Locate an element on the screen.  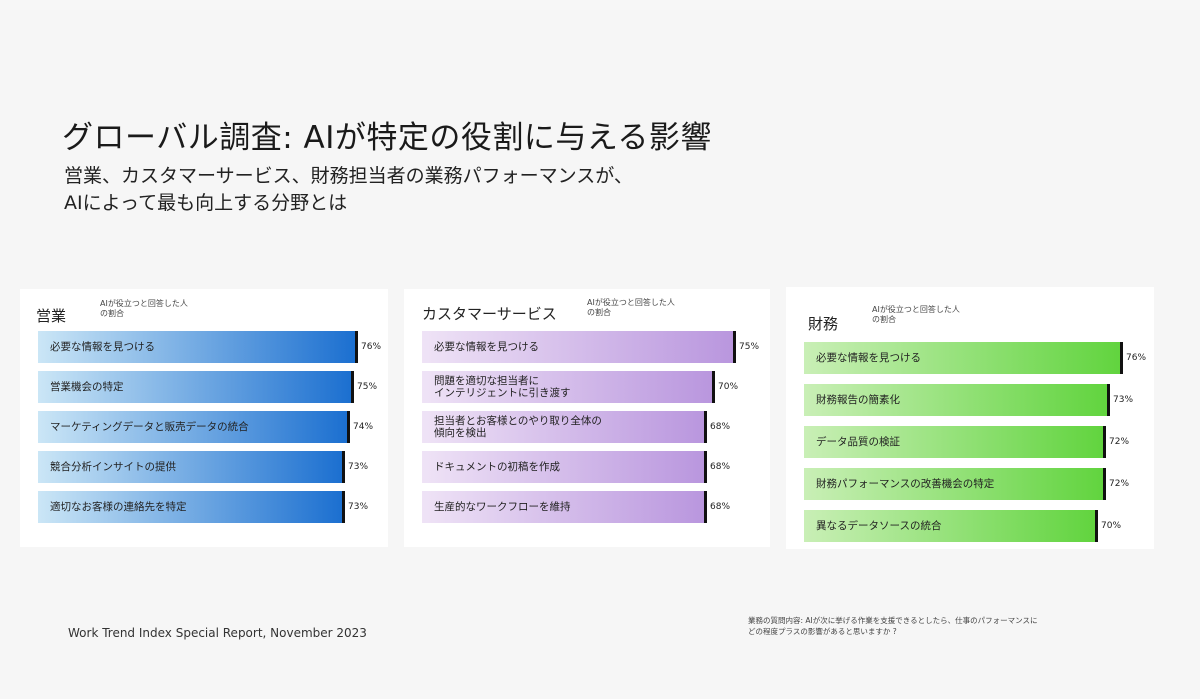
bar-category-label-line: インテリジェントに引き渡す is located at coordinates (502, 393).